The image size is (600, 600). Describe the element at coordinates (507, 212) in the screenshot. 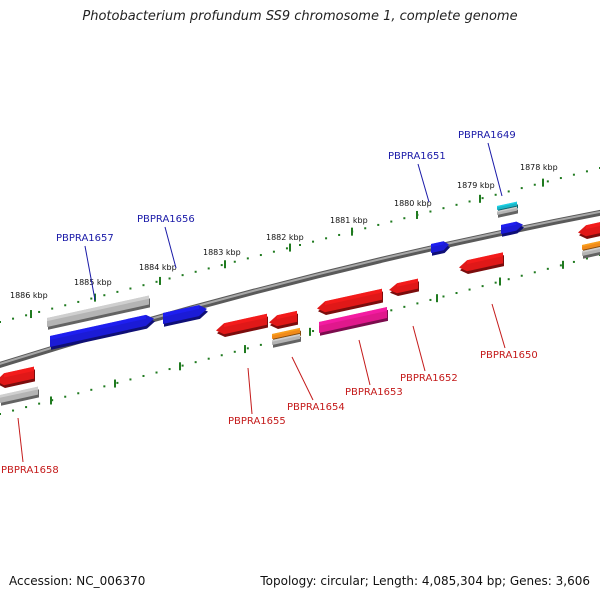

I see `gene-gray-1649-band` at that location.